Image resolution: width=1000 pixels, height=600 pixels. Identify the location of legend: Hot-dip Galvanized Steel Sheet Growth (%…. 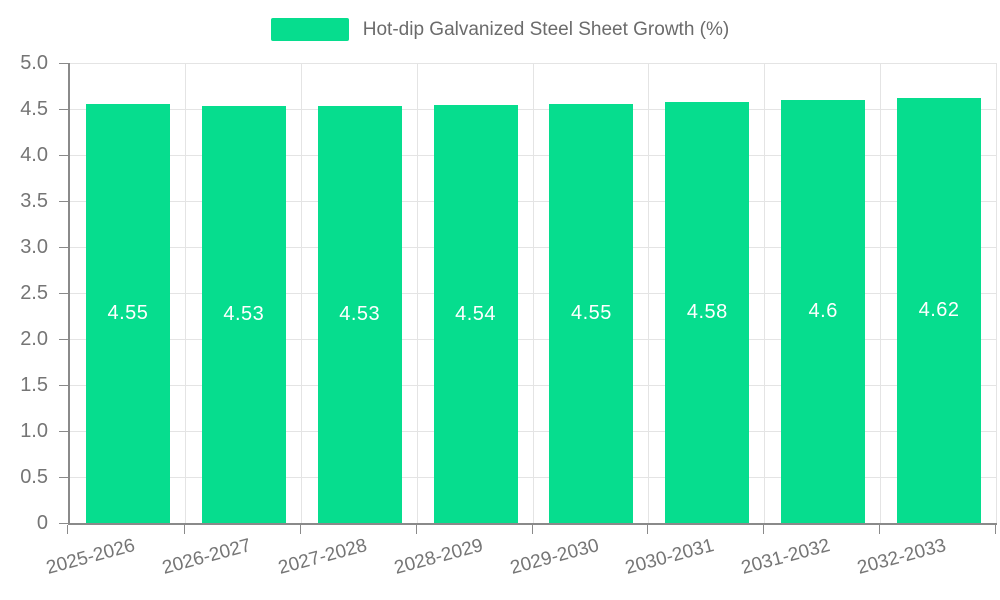
(500, 29).